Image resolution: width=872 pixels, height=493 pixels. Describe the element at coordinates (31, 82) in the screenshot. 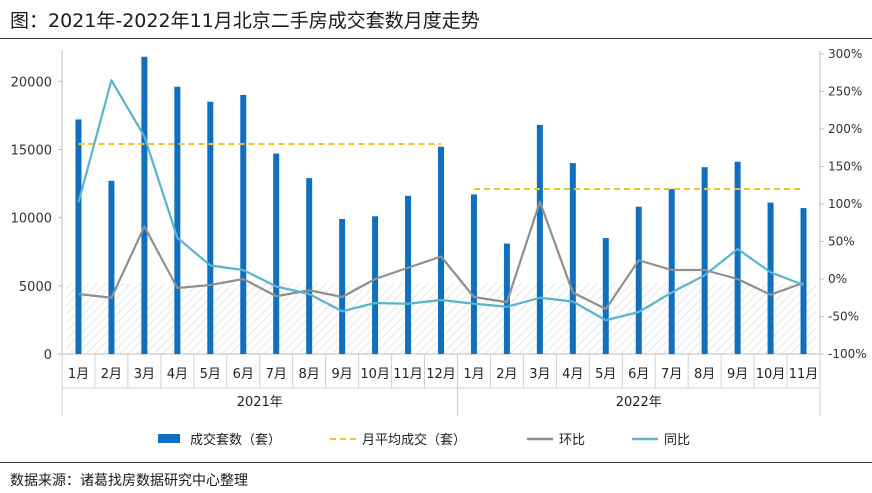

I see `y-left-tick-label: 20000` at that location.